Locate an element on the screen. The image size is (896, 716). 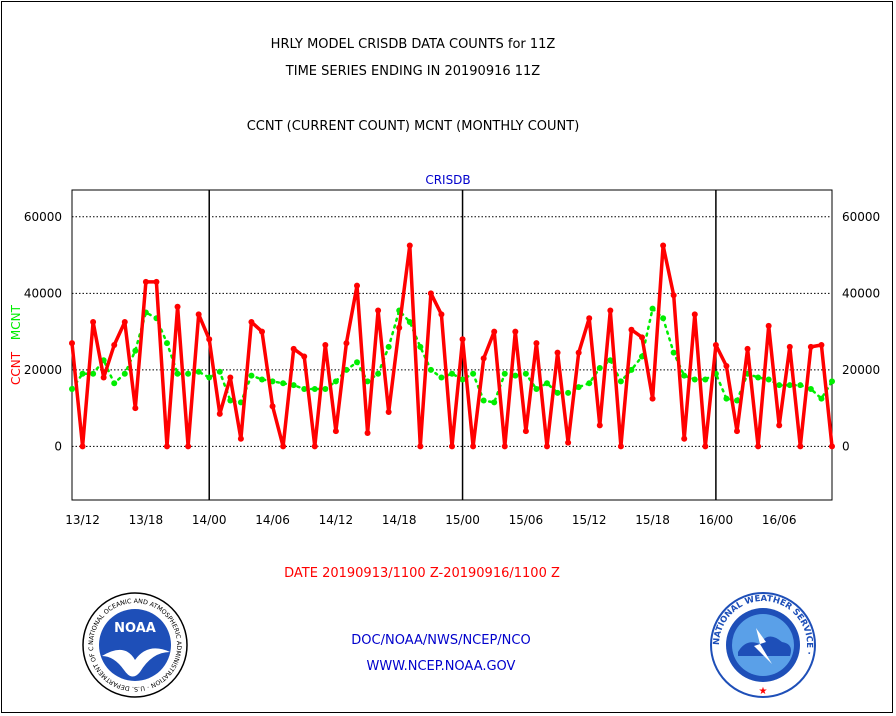
y-tick-label-left: 60000 is located at coordinates (43, 217).